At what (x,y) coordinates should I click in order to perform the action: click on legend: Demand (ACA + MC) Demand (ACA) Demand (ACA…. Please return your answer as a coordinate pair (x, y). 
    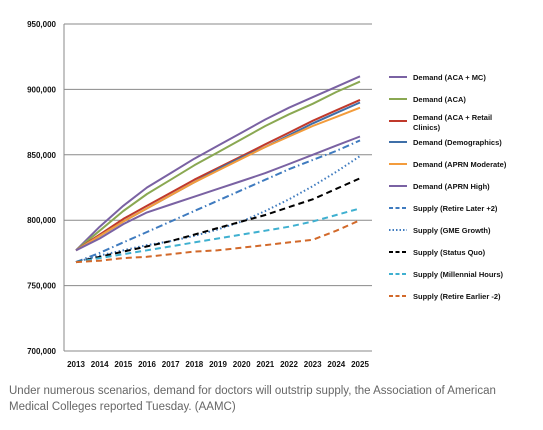
    Looking at the image, I should click on (448, 187).